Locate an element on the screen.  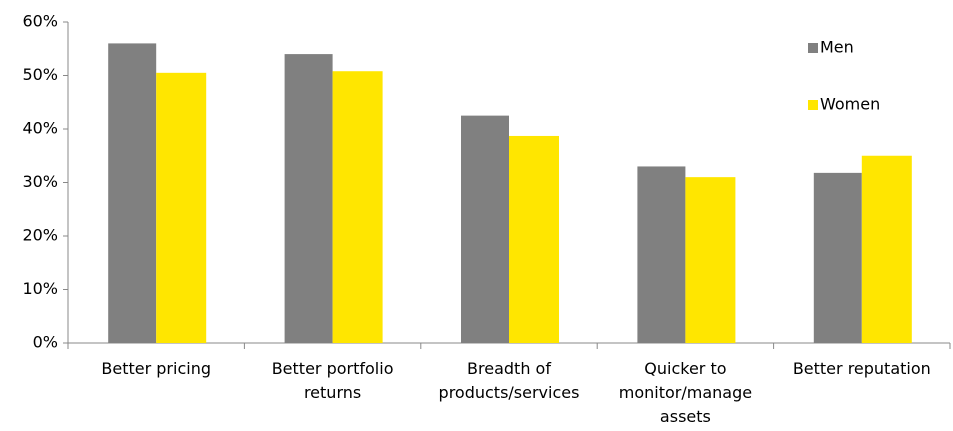
x-tick-label-line: monitor/manage is located at coordinates (685, 392).